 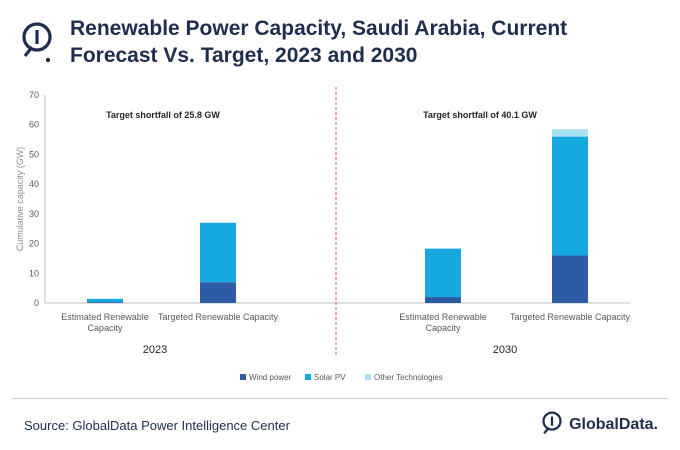 I want to click on globaldata-logo-icon, so click(x=37, y=42).